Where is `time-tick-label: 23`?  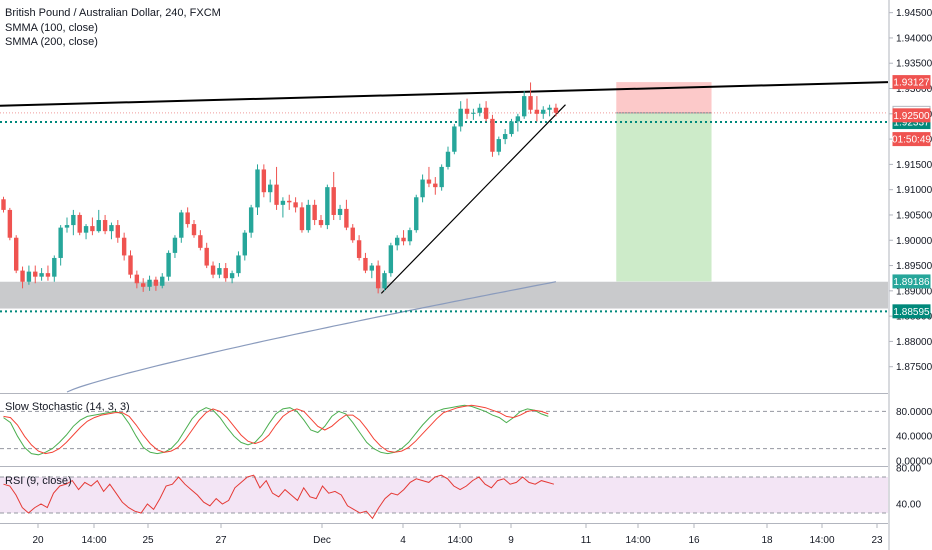 time-tick-label: 23 is located at coordinates (877, 540).